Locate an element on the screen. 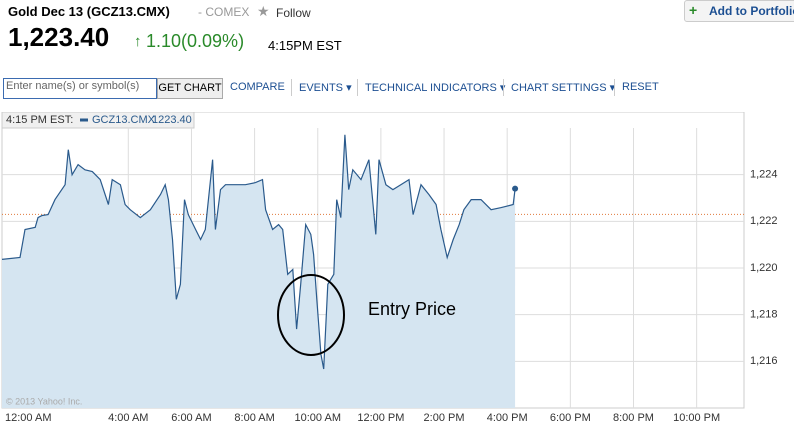 Image resolution: width=794 pixels, height=428 pixels. add-button: + Add to Portfolio is located at coordinates (739, 11).